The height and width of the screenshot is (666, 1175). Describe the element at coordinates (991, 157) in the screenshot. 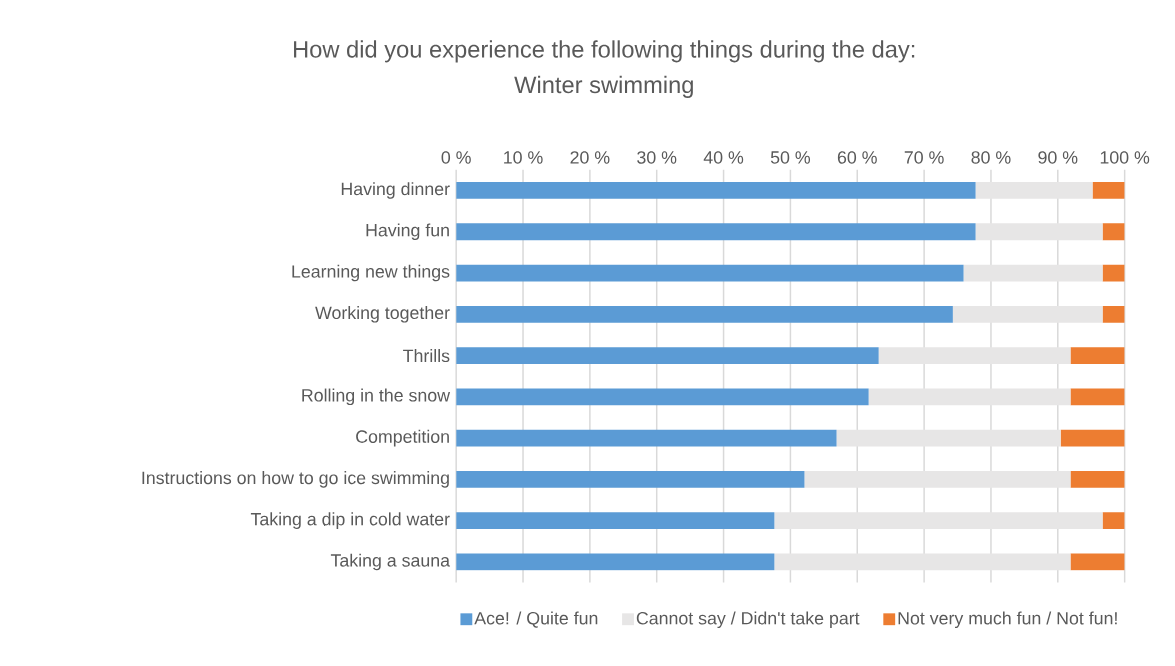

I see `x-tick-label: 80 %` at that location.